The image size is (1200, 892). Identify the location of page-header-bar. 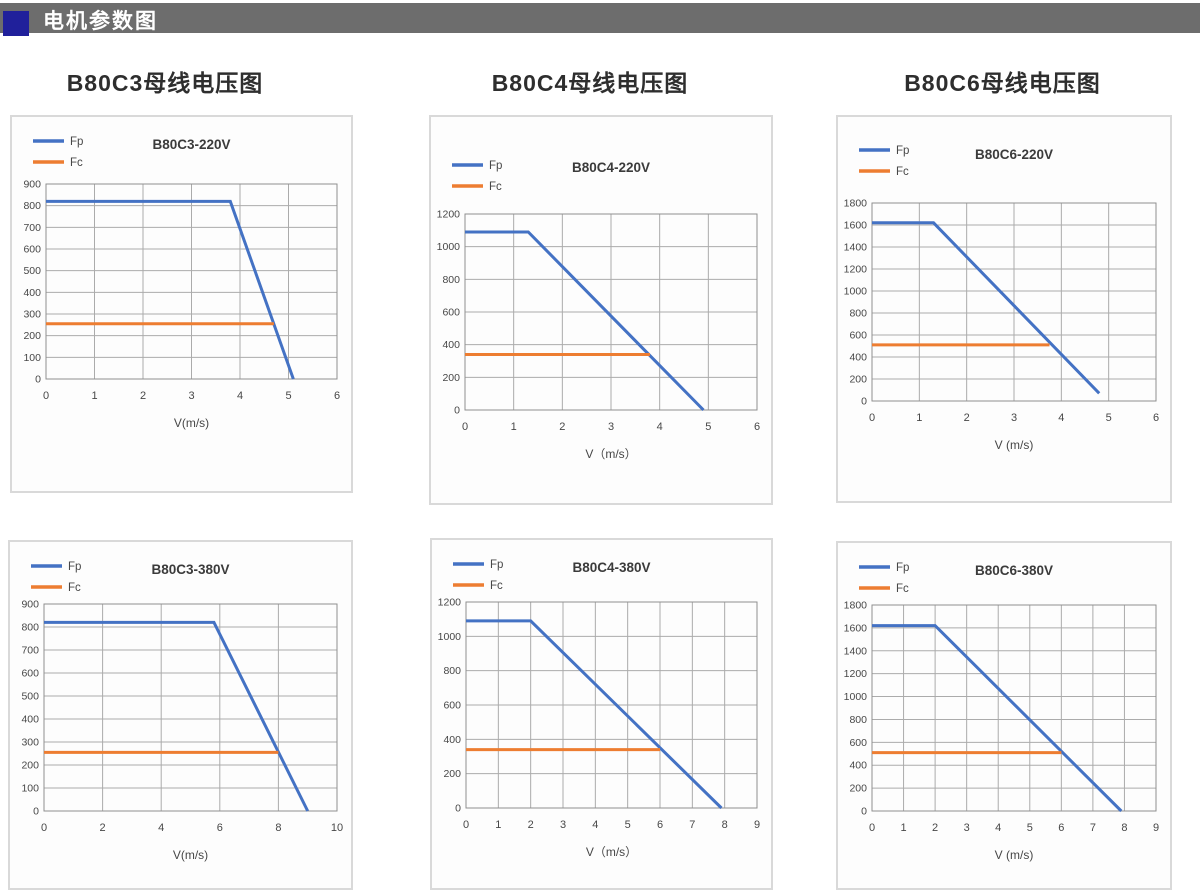
(600, 19).